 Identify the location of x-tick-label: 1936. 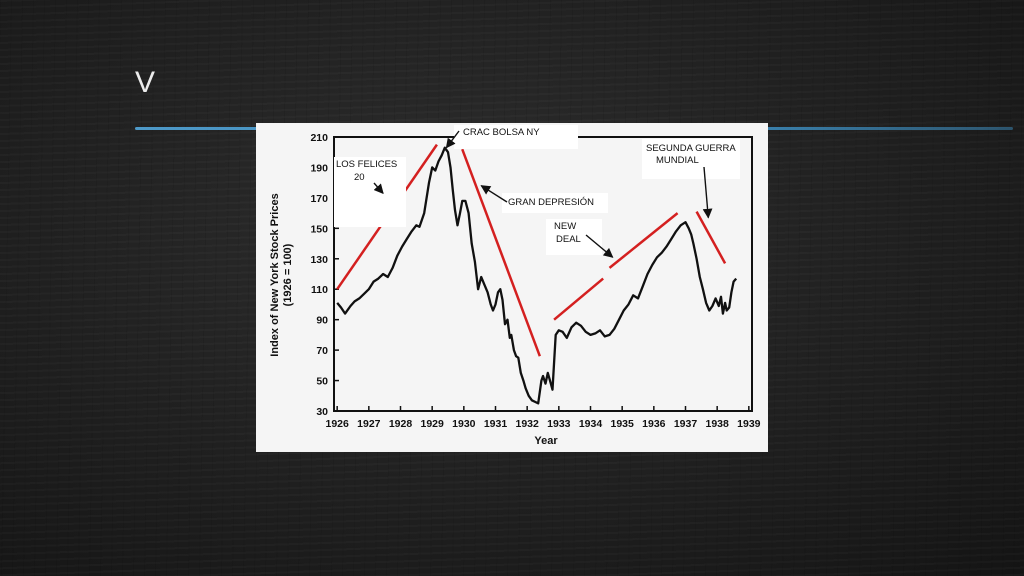
(654, 424).